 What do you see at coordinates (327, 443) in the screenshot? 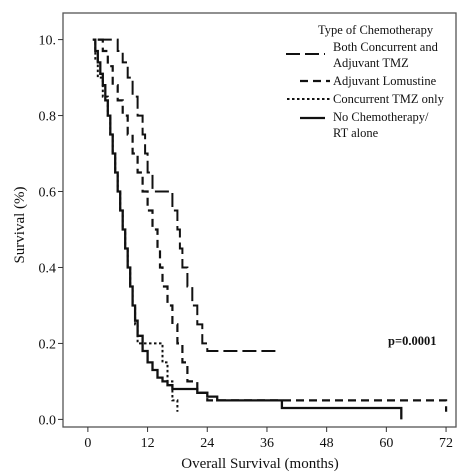
I see `x-tick-label: 48` at bounding box center [327, 443].